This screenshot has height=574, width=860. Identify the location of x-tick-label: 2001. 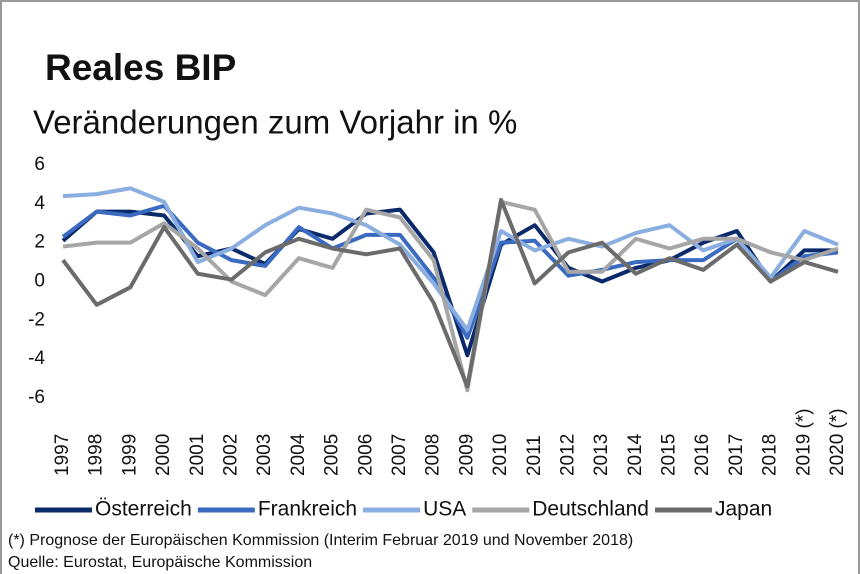
(197, 455).